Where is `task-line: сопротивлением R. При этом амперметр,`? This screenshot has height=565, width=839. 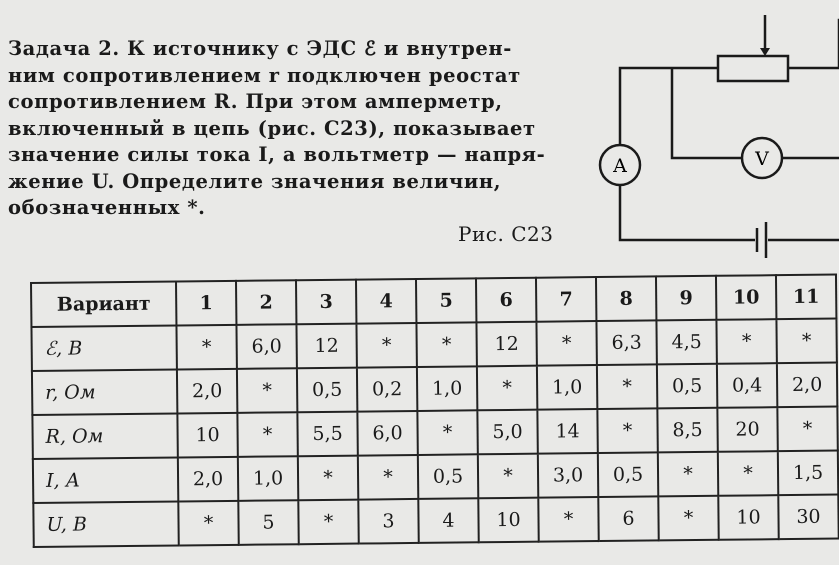 task-line: сопротивлением R. При этом амперметр, is located at coordinates (255, 101).